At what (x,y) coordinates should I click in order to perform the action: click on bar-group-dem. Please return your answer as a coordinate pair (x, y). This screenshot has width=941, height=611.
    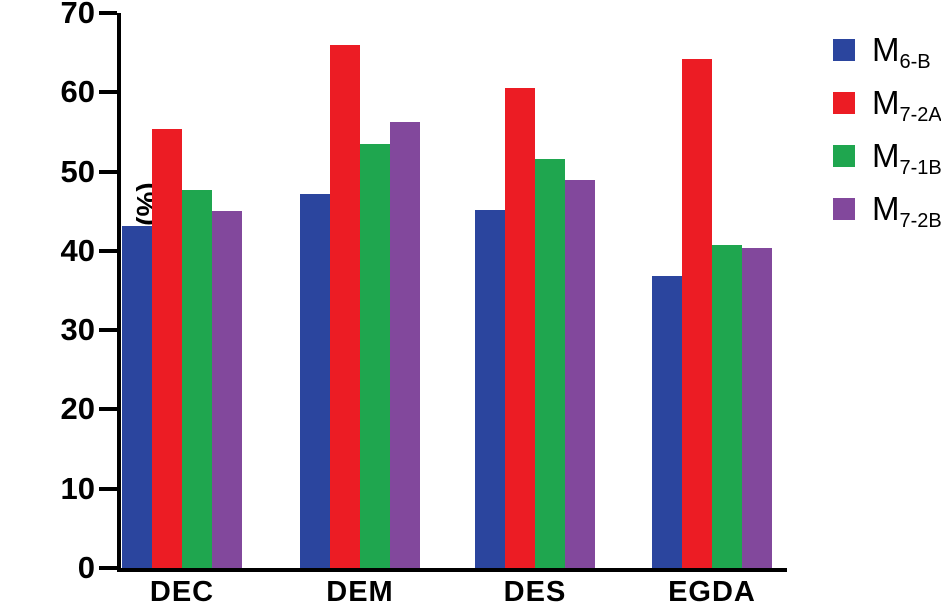
    Looking at the image, I should click on (360, 306).